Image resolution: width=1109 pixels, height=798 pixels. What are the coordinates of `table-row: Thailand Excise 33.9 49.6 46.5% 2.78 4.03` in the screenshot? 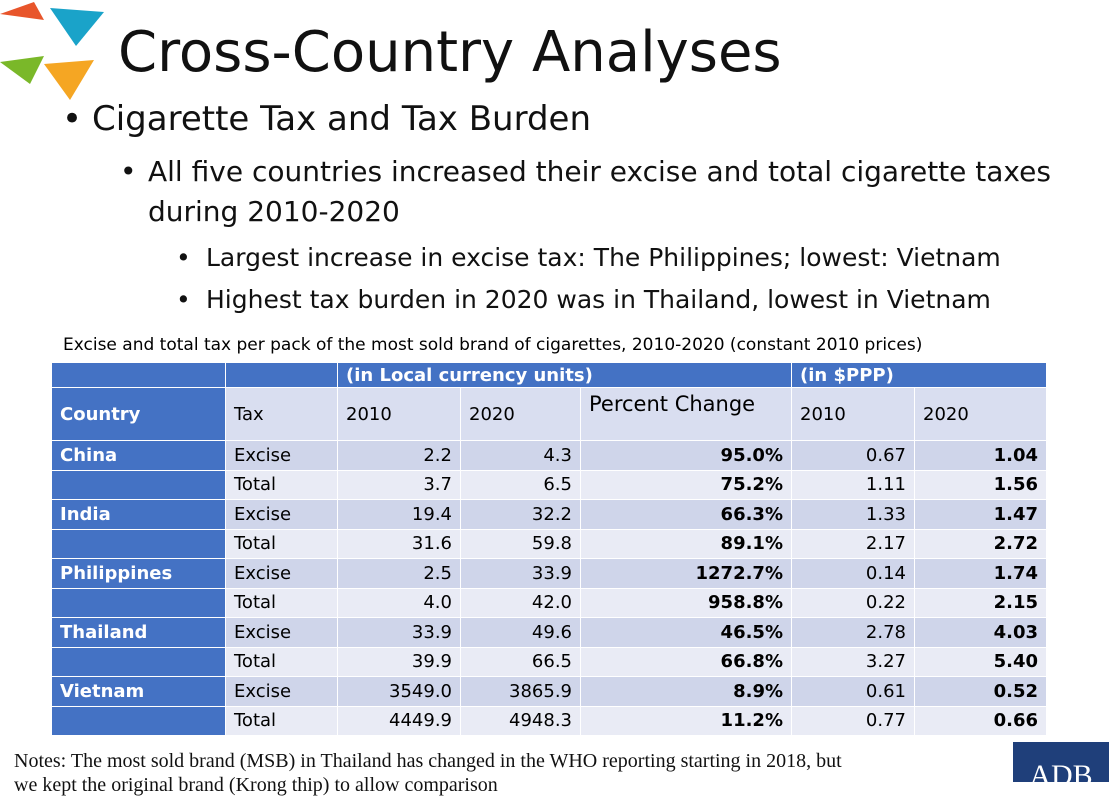 It's located at (549, 632).